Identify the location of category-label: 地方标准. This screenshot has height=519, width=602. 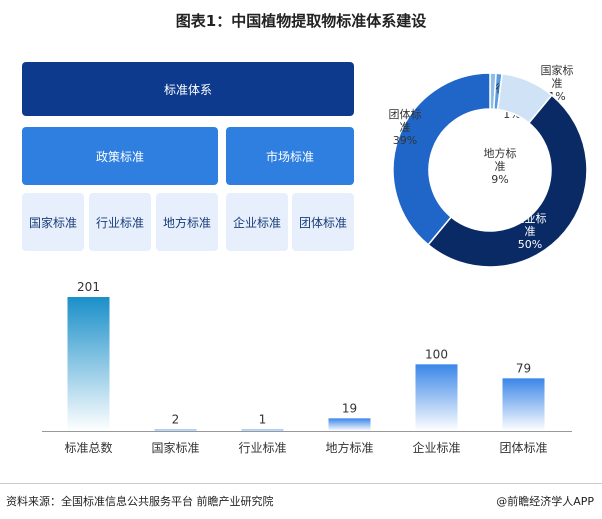
(349, 447).